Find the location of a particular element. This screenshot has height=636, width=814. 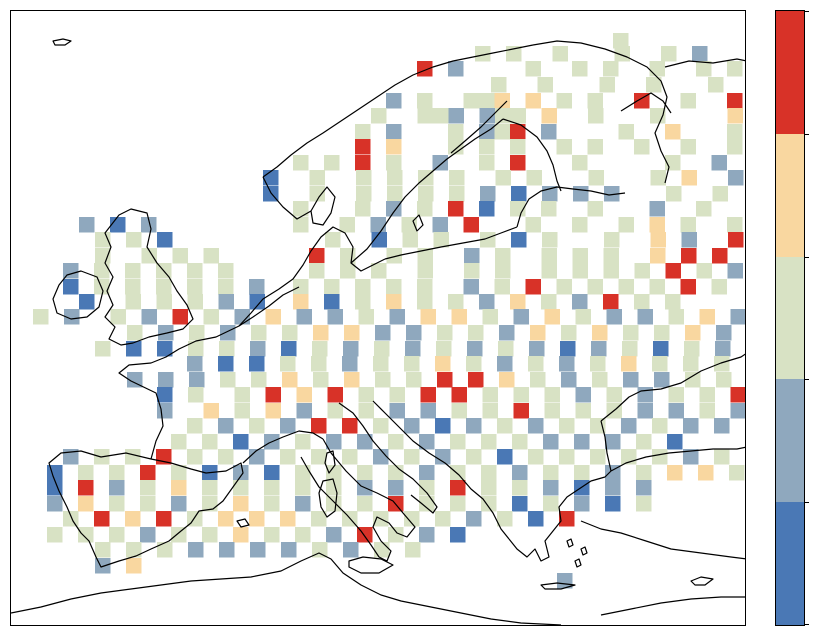

coastline-anatolia-south is located at coordinates (662, 540).